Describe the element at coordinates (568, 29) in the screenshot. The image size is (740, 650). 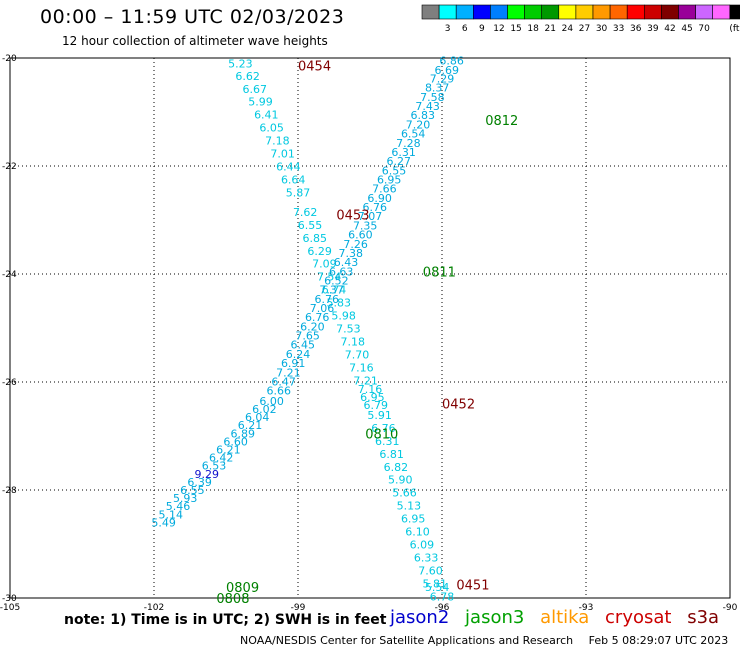
I see `colorbar-label: 24` at that location.